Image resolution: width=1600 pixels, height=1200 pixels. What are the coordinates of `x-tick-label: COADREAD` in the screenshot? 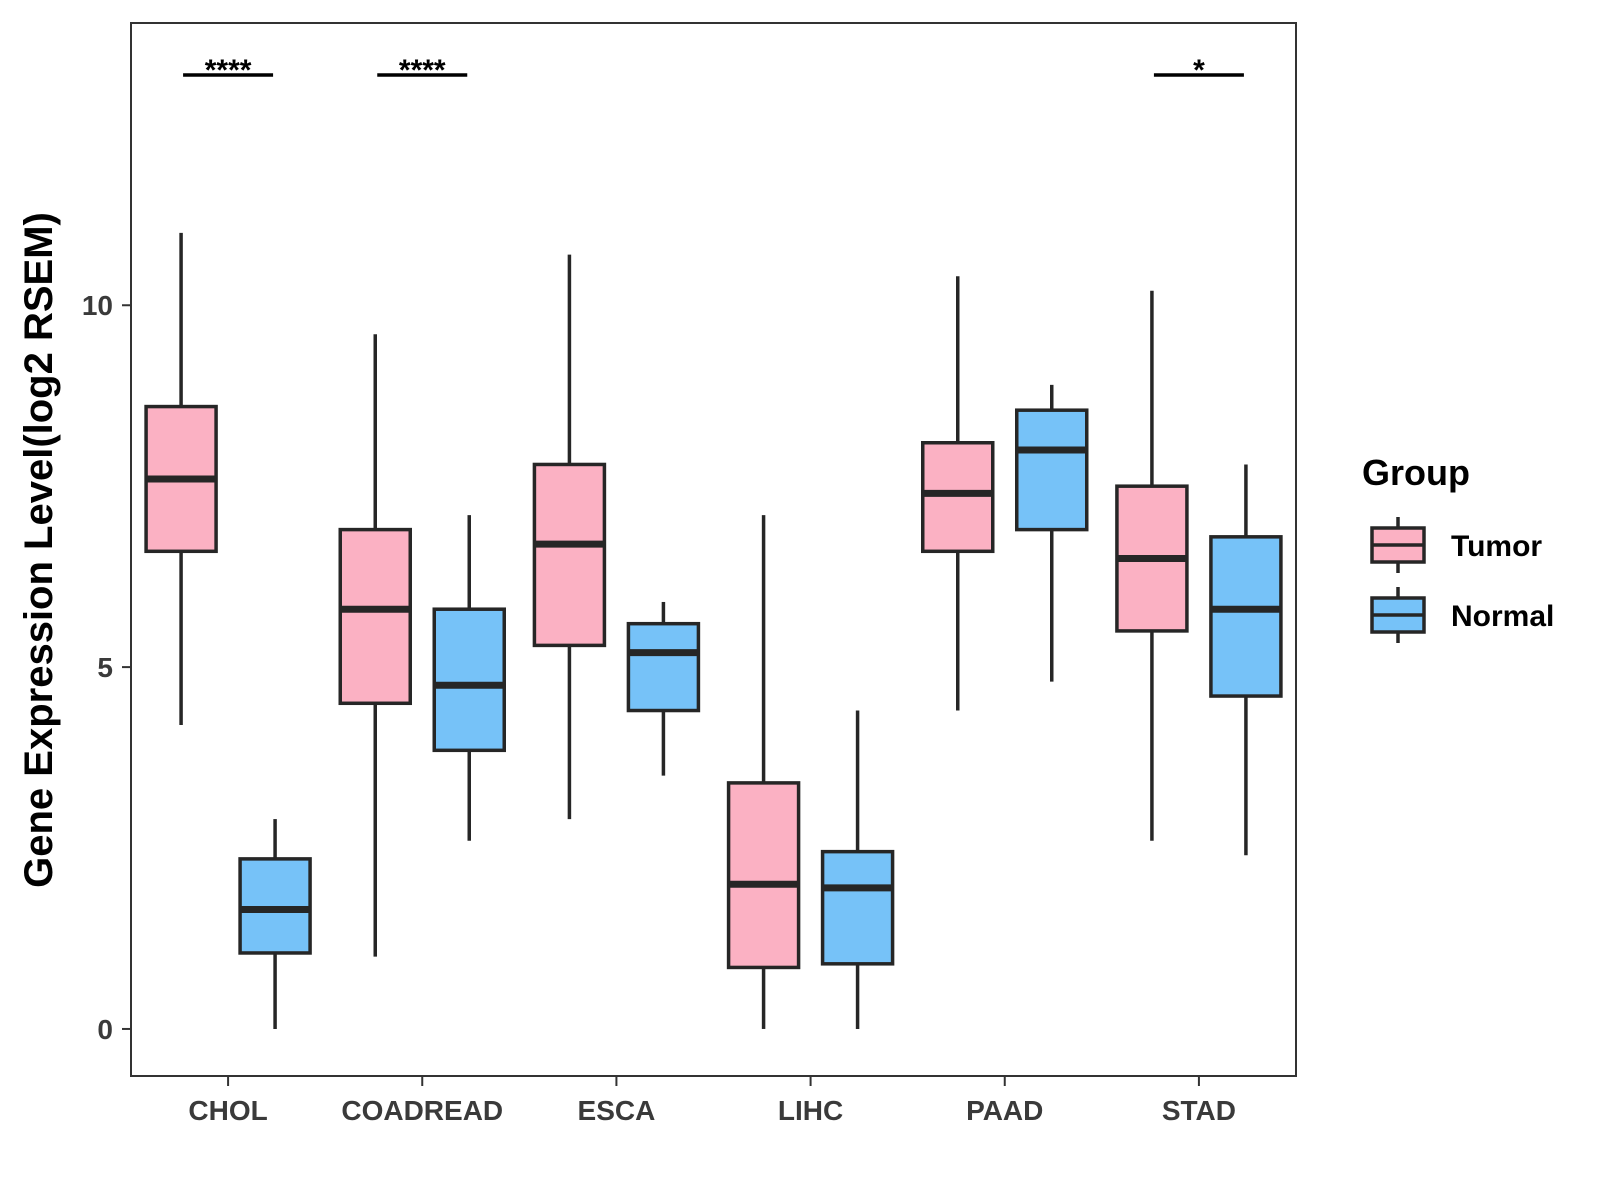 It's located at (422, 1110).